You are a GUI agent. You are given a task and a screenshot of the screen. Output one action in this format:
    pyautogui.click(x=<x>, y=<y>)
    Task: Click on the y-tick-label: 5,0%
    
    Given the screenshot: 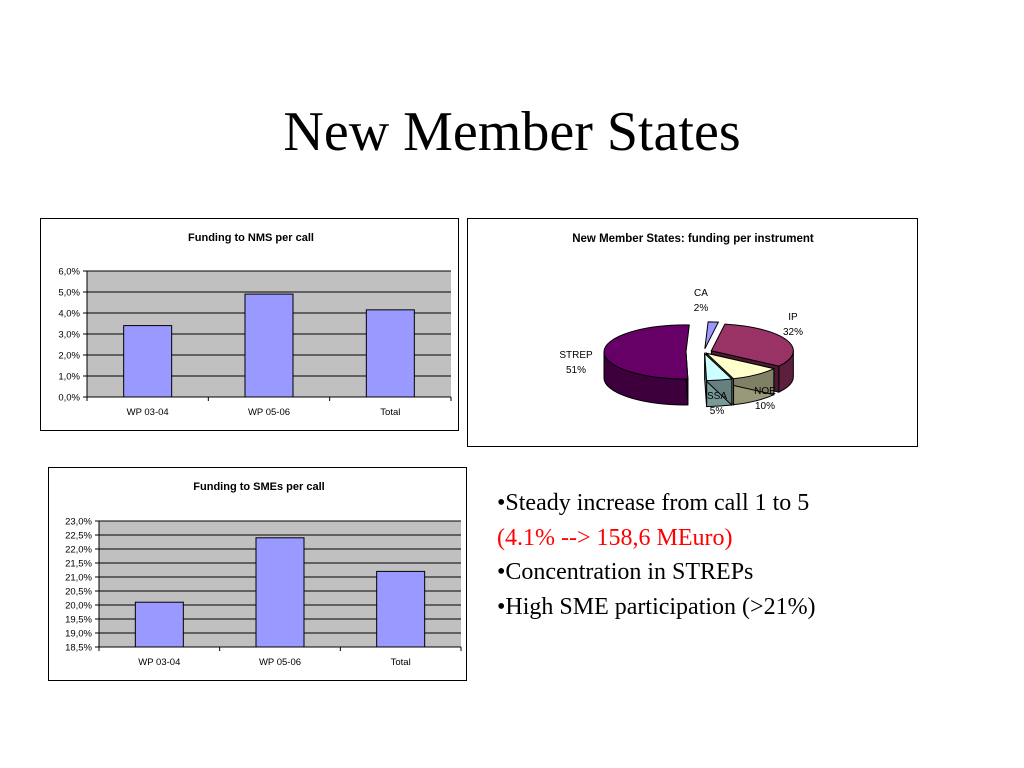 What is the action you would take?
    pyautogui.click(x=69, y=293)
    